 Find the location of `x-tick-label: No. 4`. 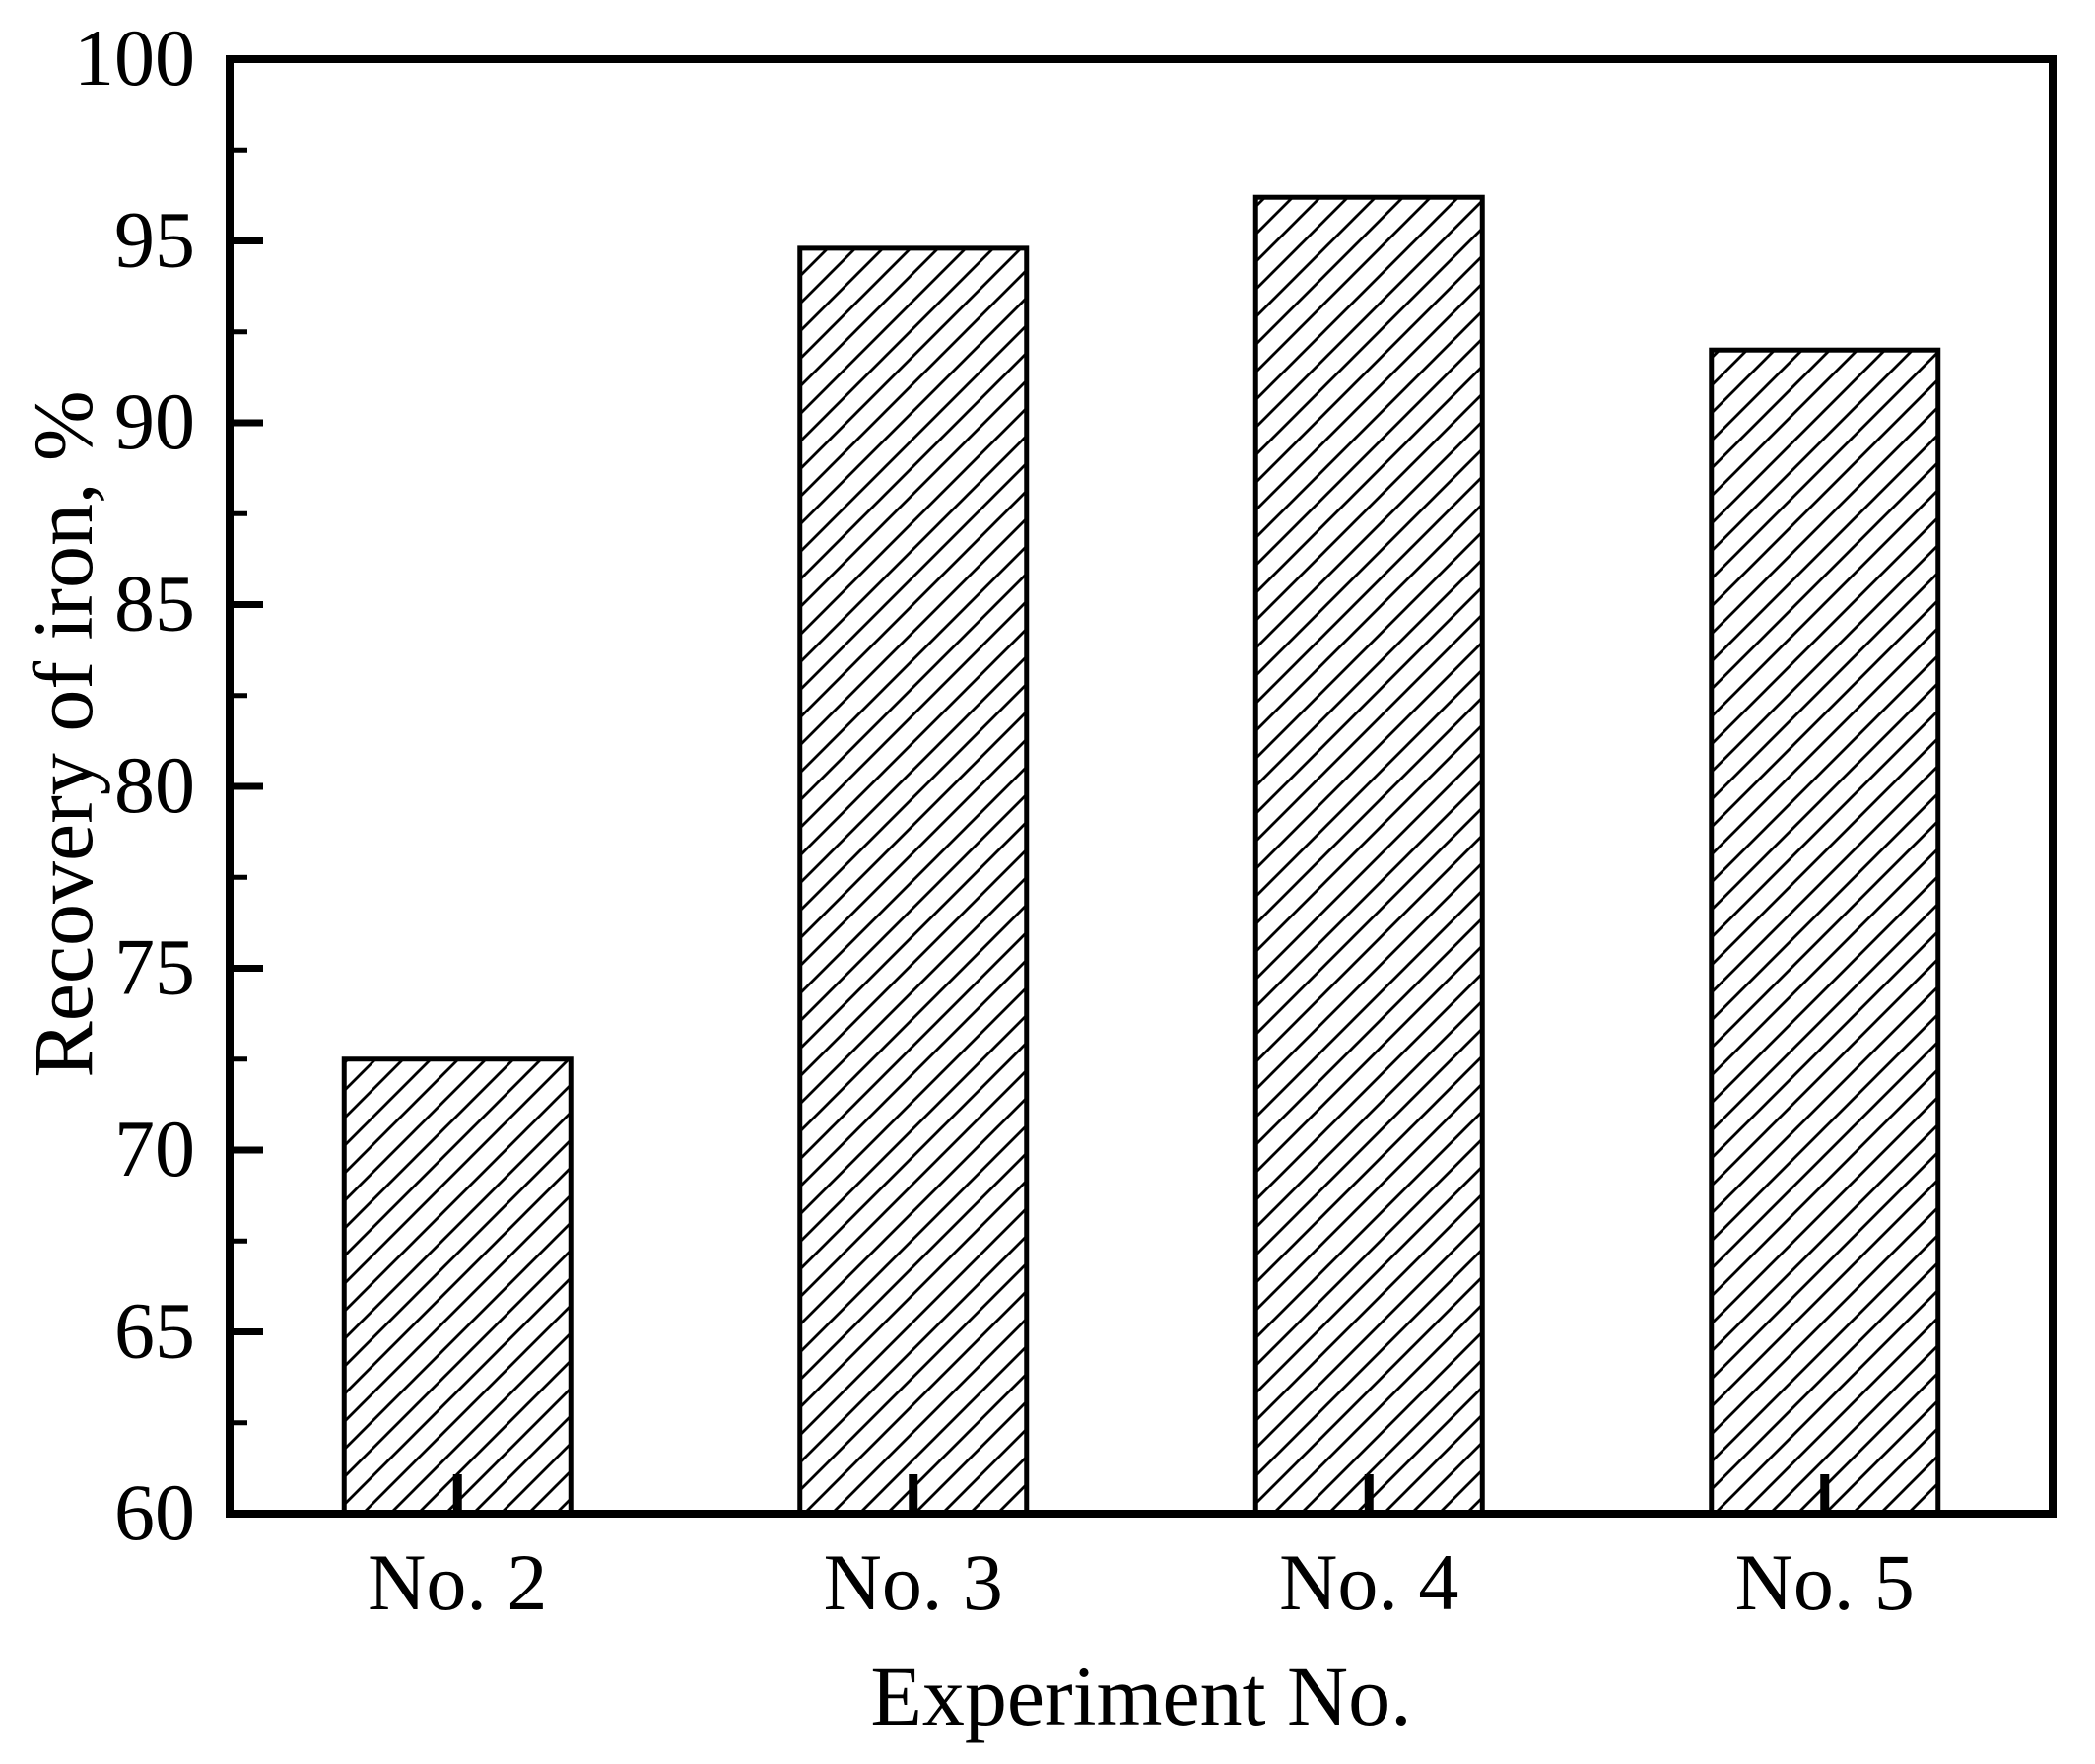

x-tick-label: No. 4 is located at coordinates (1369, 1582).